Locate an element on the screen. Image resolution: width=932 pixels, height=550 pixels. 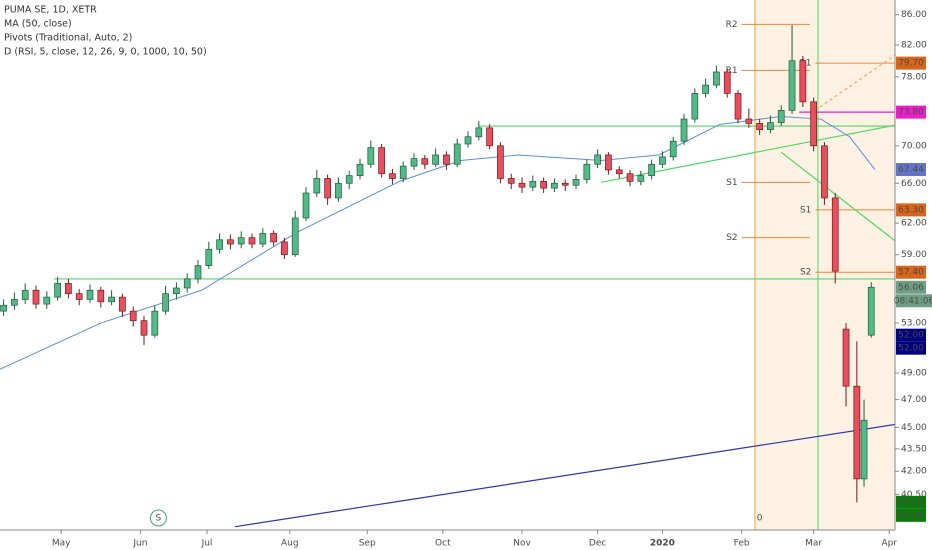
x-tick-label: Dec is located at coordinates (597, 544).